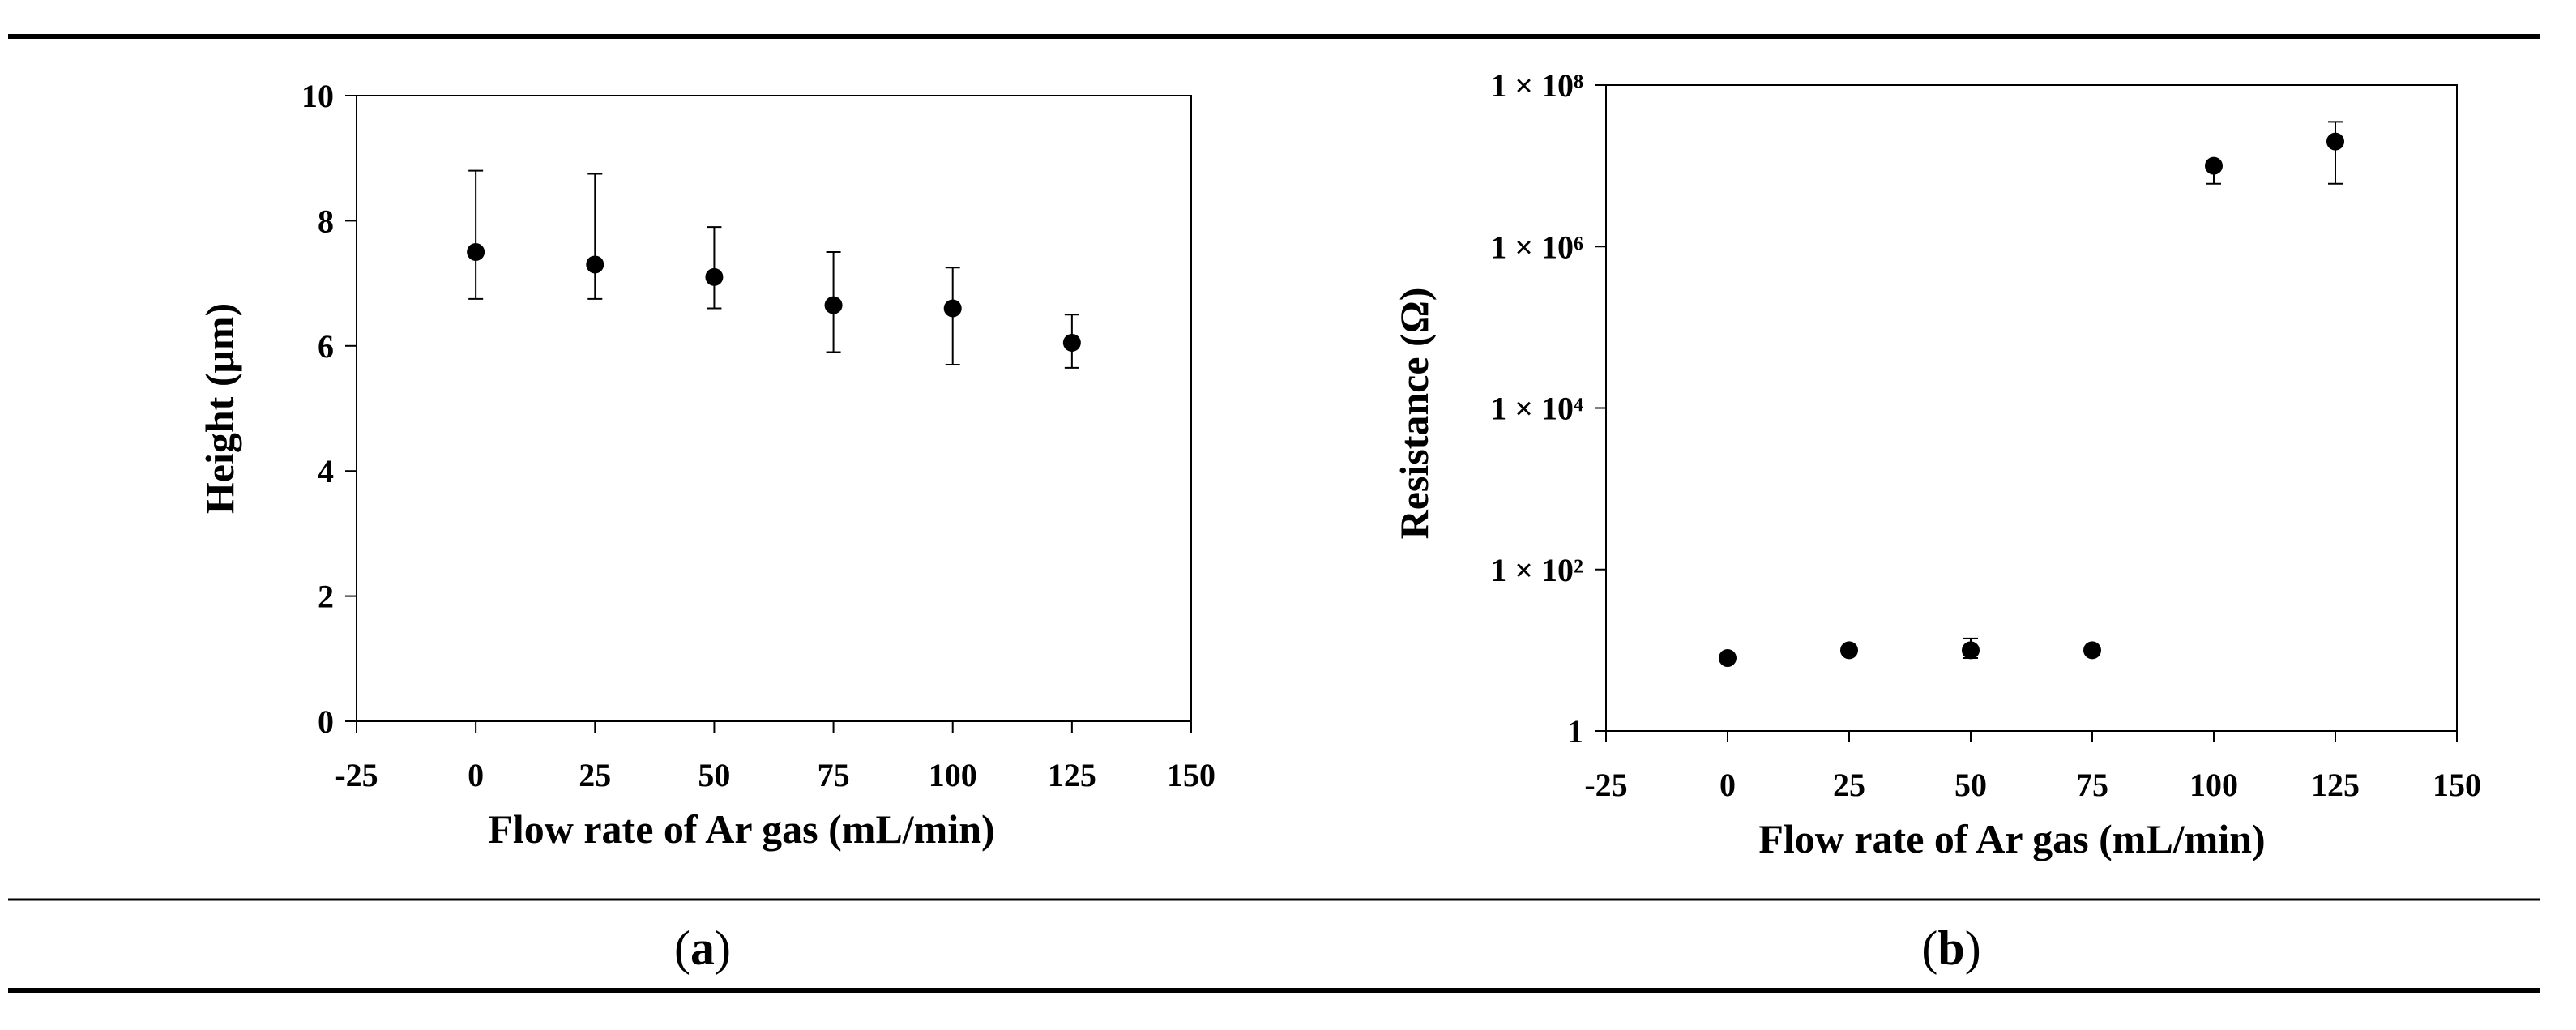 The image size is (2576, 1030). I want to click on x-ticks-b: -25 0 25 50 75 100 125 150, so click(2032, 767).